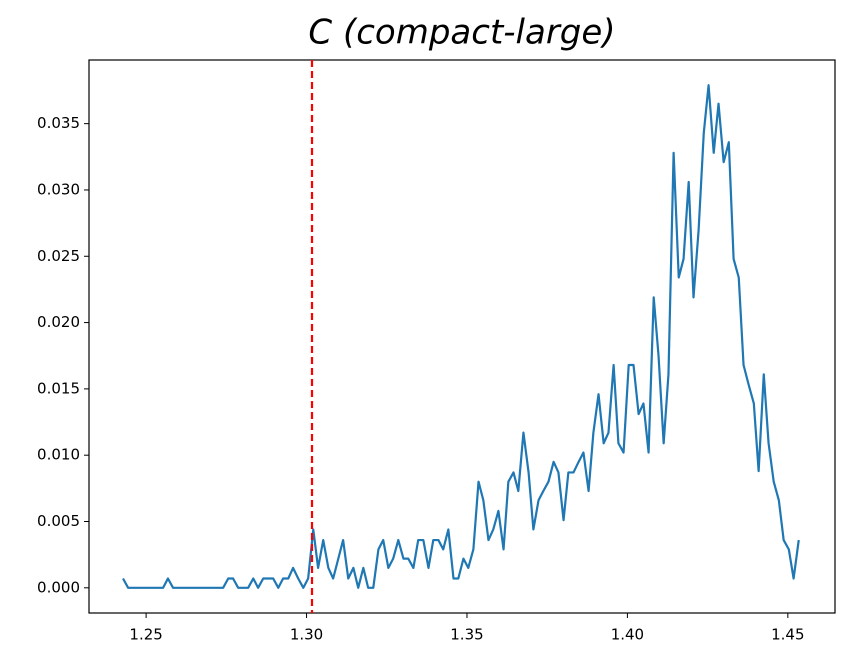  I want to click on y-tick-label: 0.005, so click(58, 521).